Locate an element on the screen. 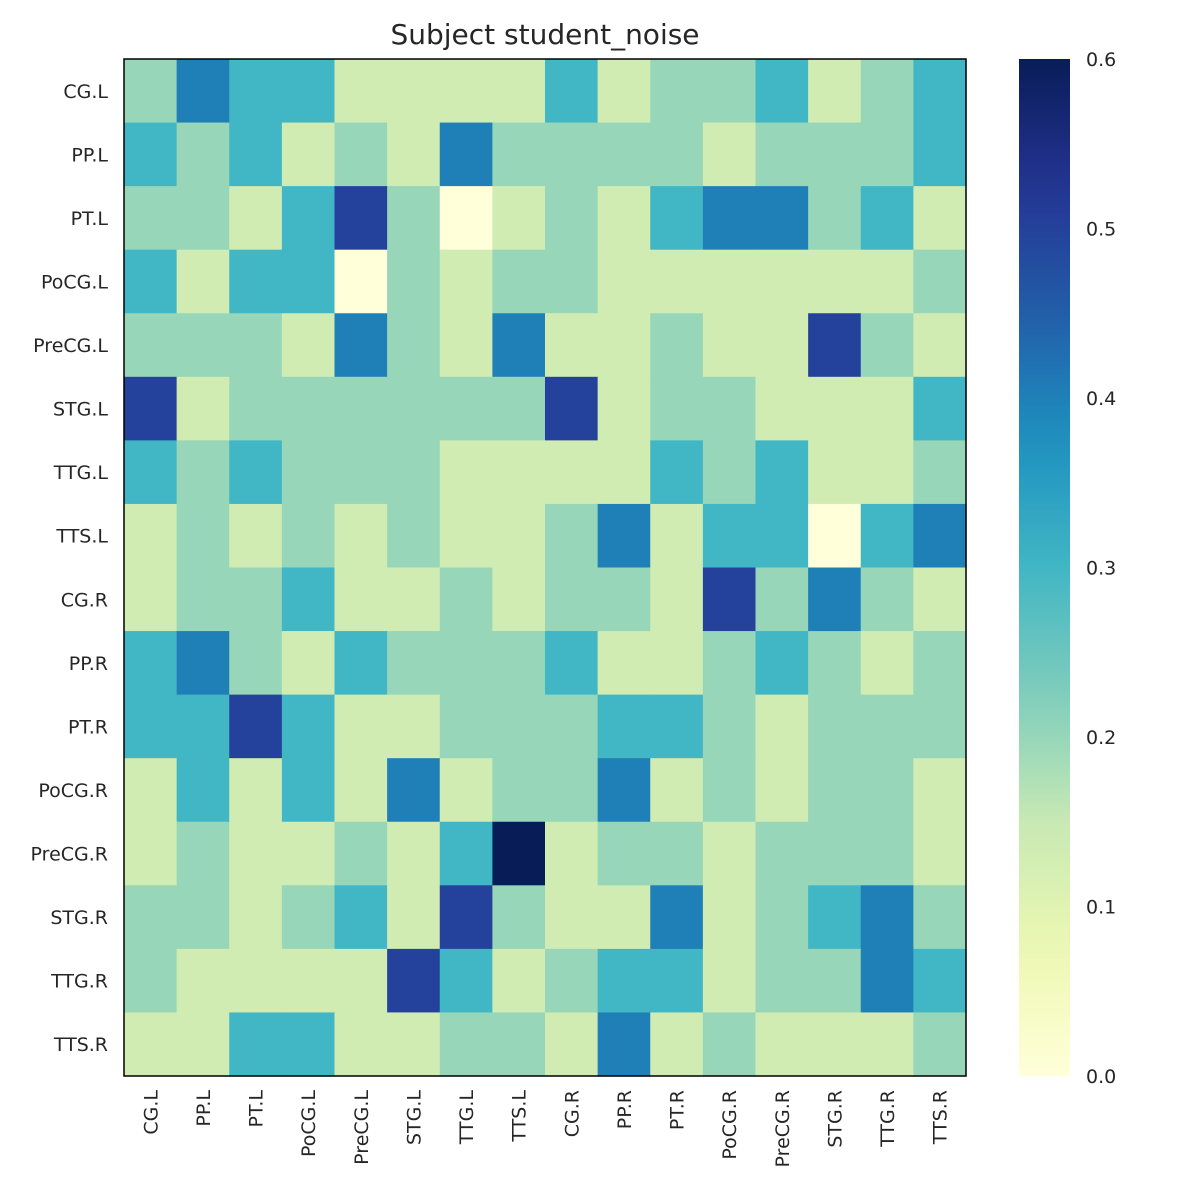 This screenshot has width=1200, height=1204. row-tick-label: TTG.R is located at coordinates (79, 982).